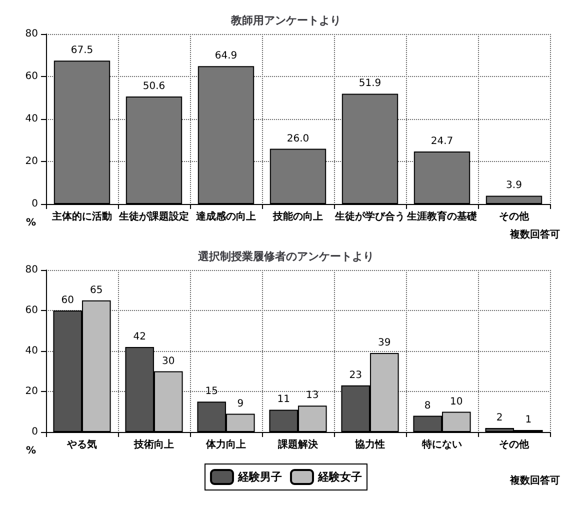  I want to click on data-label: 64.9, so click(226, 56).